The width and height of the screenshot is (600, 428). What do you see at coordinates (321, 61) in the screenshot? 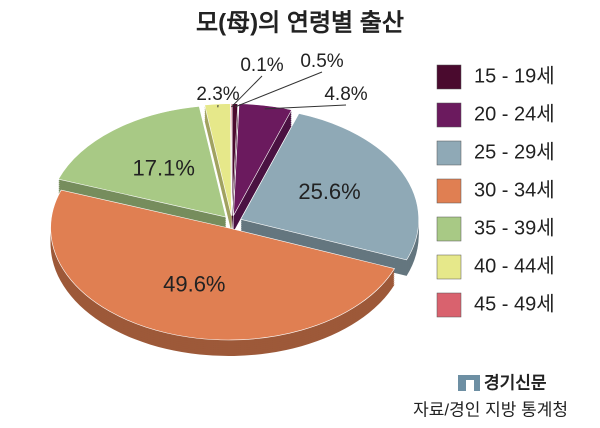
I see `value-label: 0.5%` at bounding box center [321, 61].